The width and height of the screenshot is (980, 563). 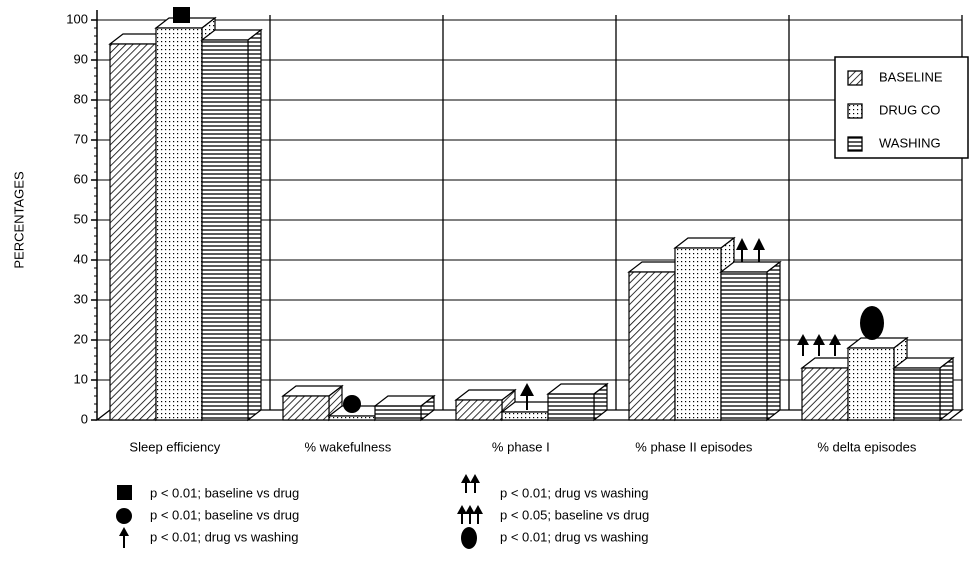 What do you see at coordinates (181, 15) in the screenshot?
I see `square-symbol` at bounding box center [181, 15].